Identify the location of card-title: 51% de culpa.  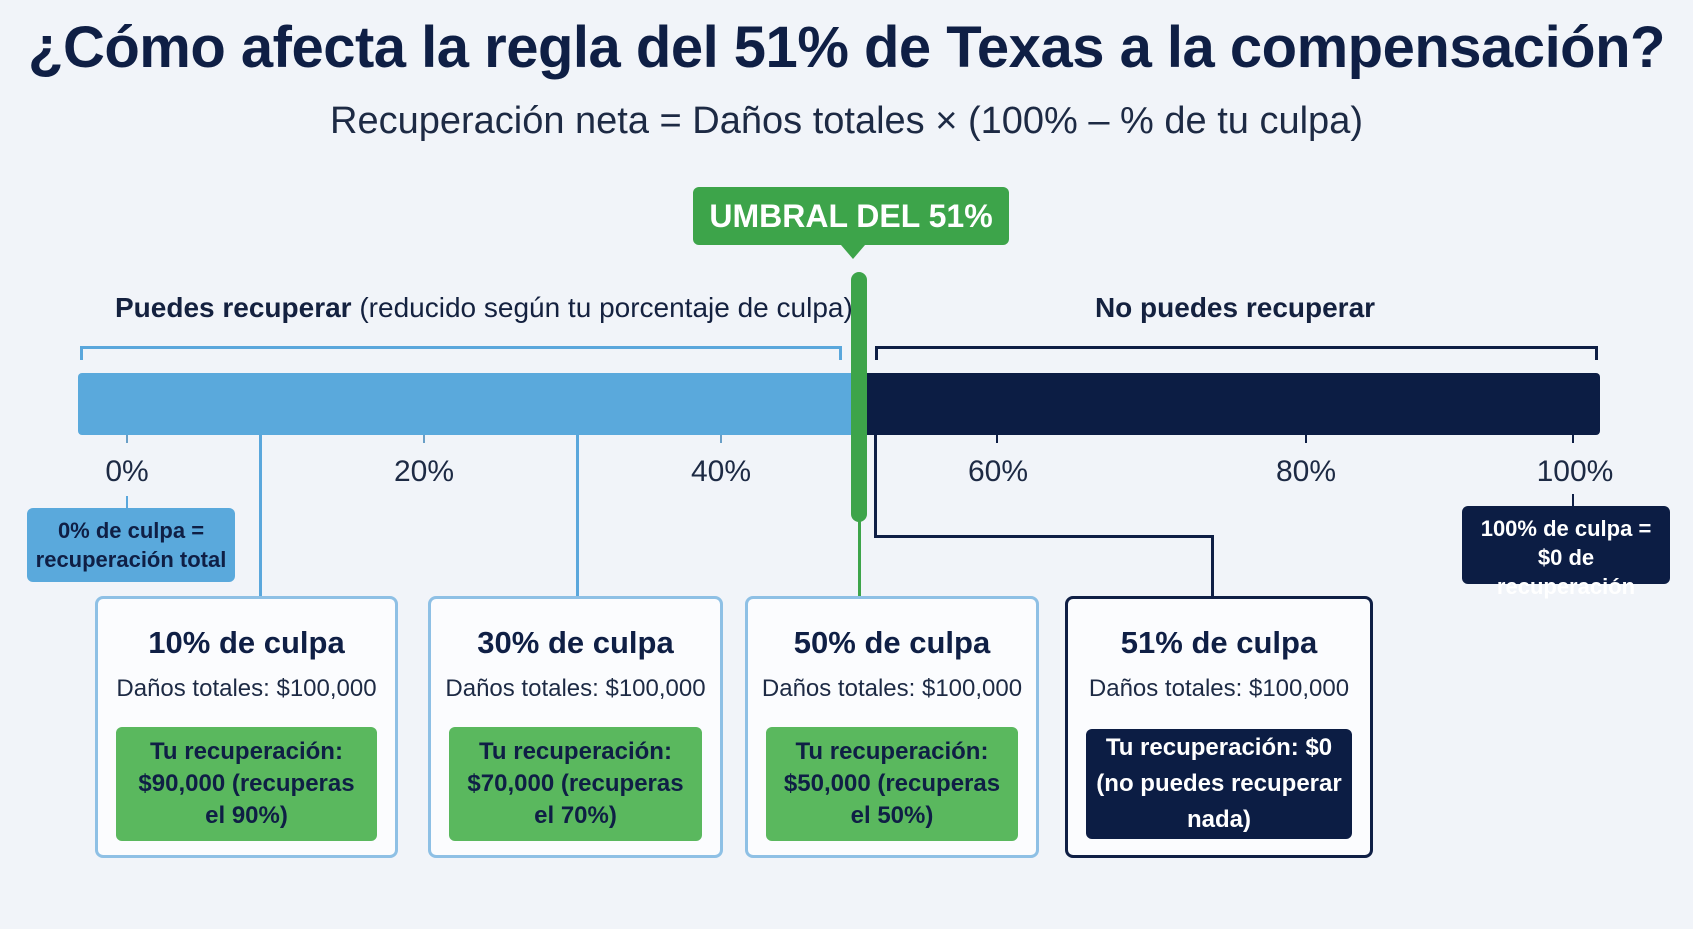
(1219, 642).